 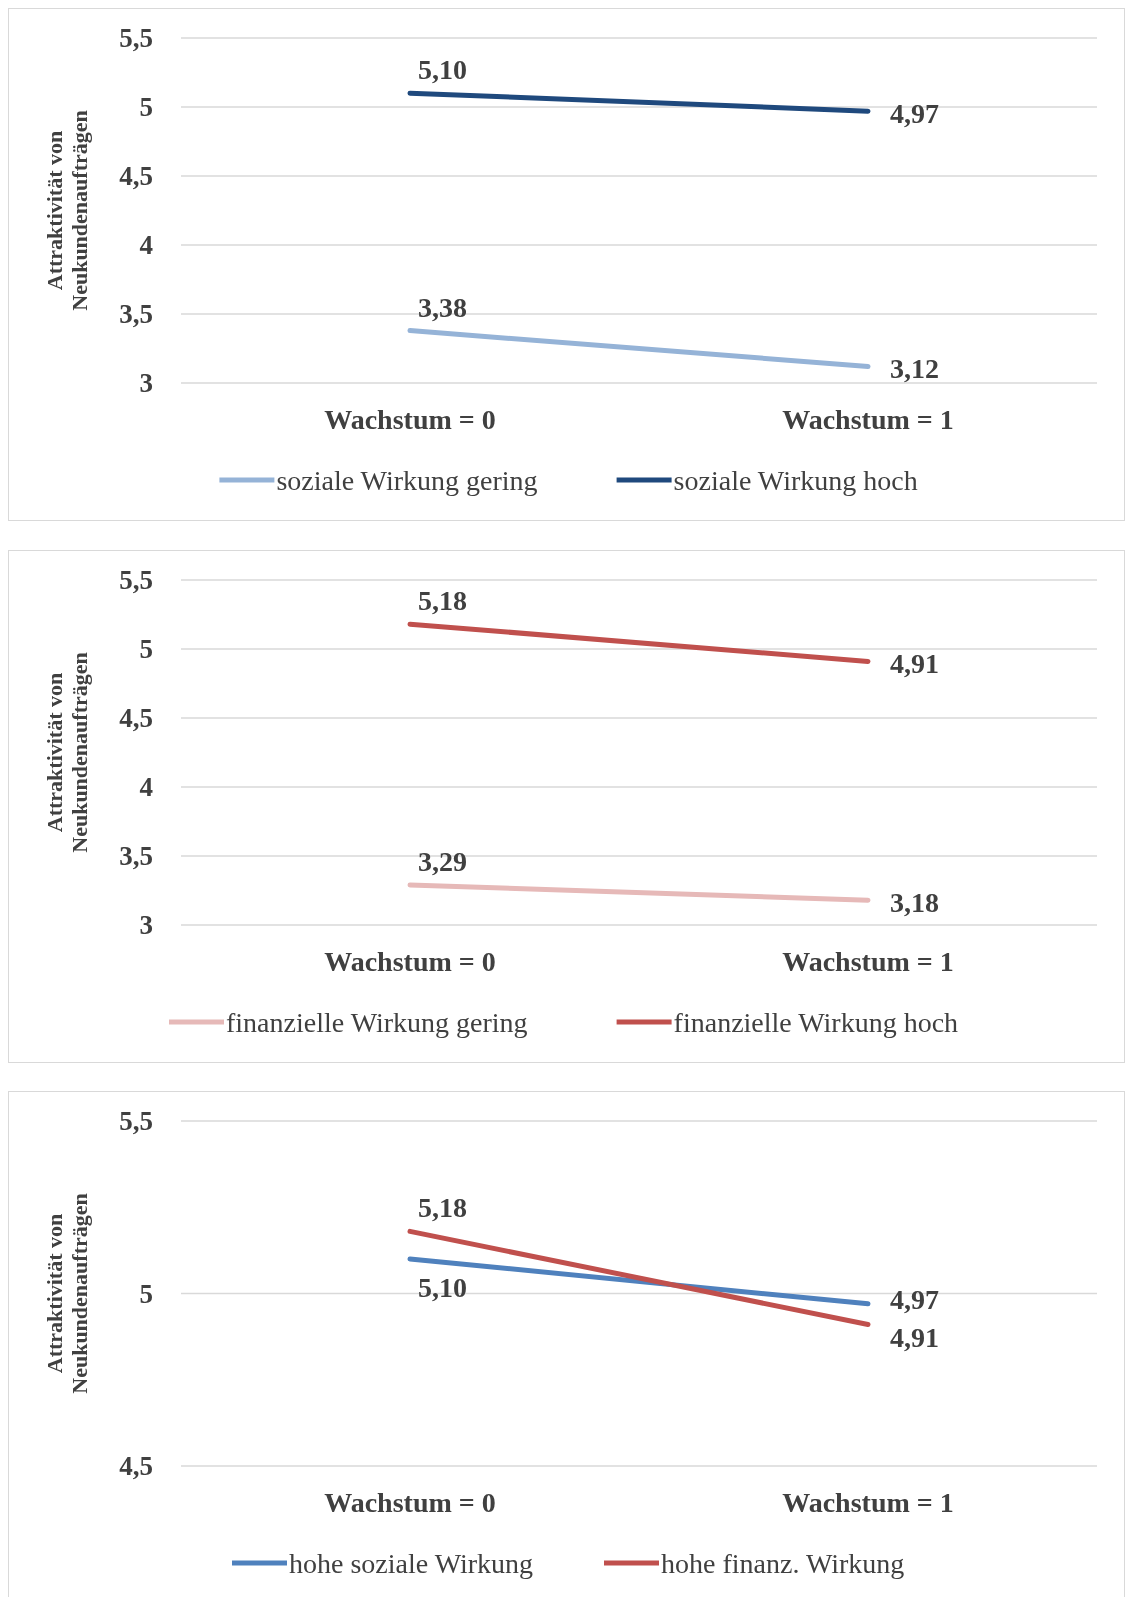 I want to click on legend-label: finanzielle Wirkung gering, so click(x=377, y=1022).